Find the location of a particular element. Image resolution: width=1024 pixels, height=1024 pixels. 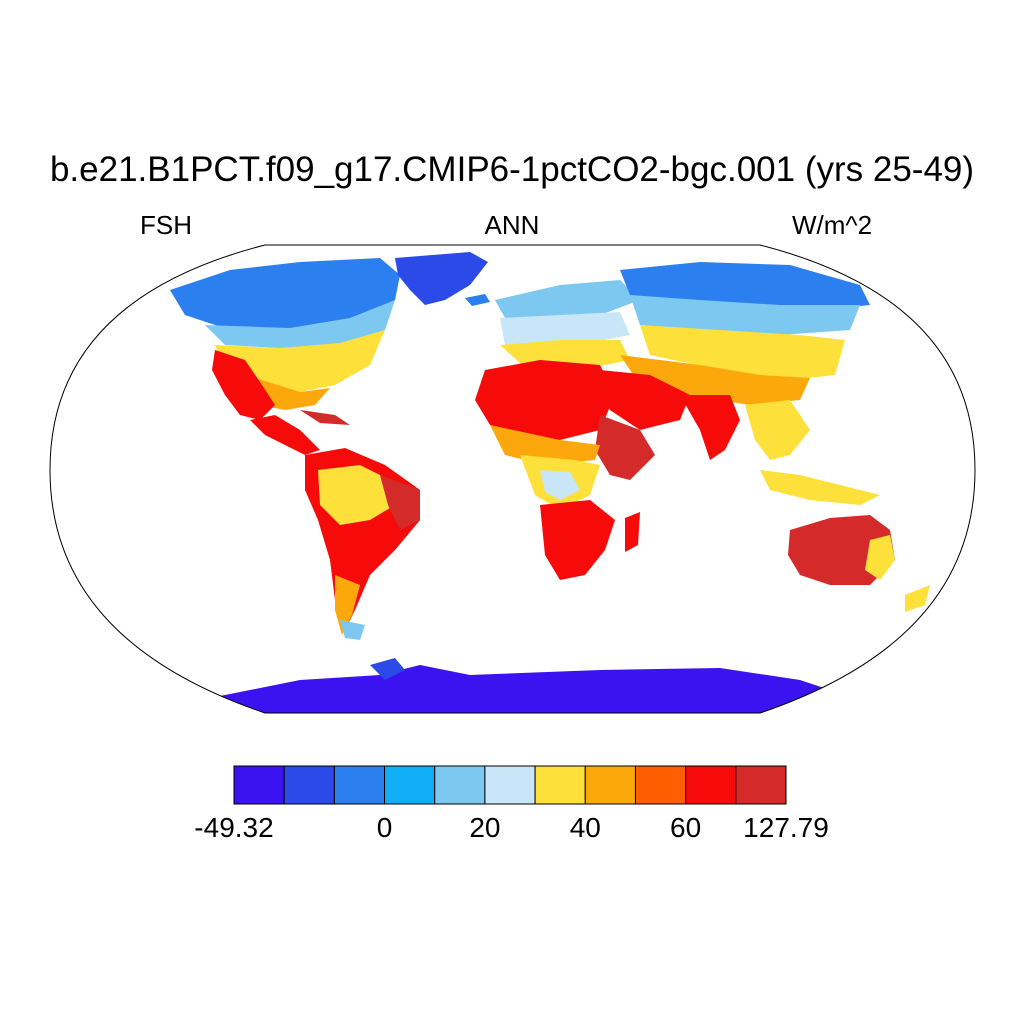

colorbar-tick-label: 60 is located at coordinates (686, 827).